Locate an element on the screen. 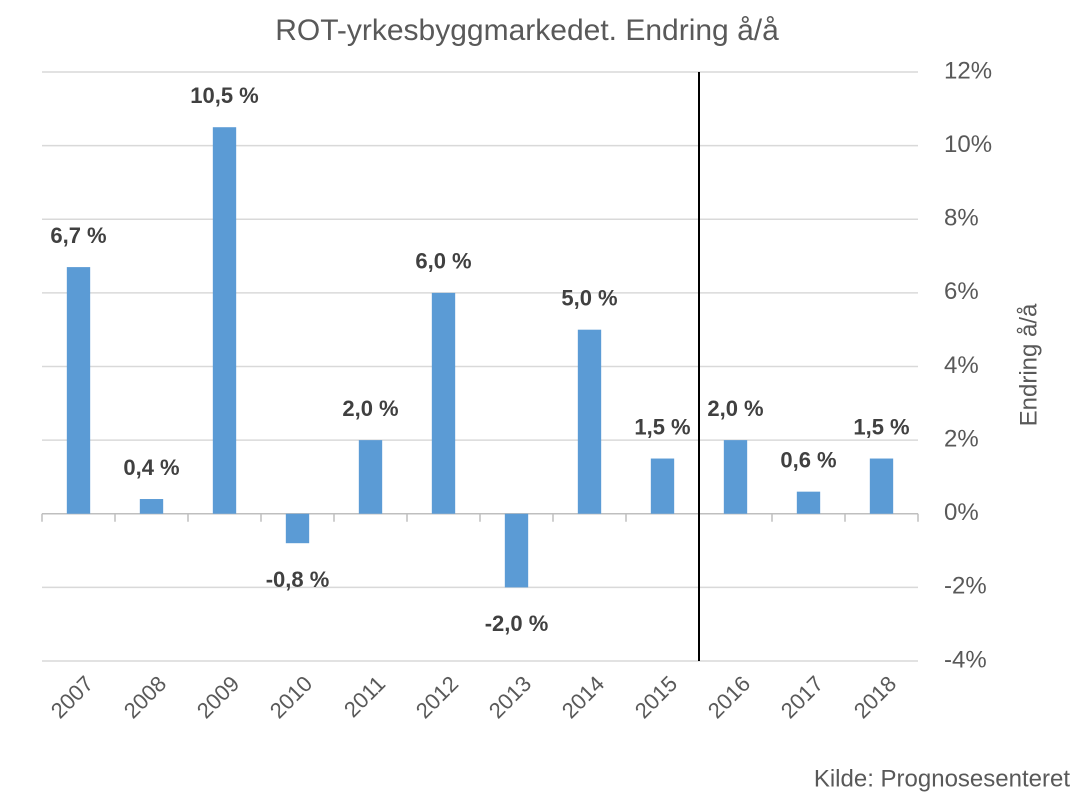 The width and height of the screenshot is (1074, 798). value-label: 10,5 % is located at coordinates (224, 95).